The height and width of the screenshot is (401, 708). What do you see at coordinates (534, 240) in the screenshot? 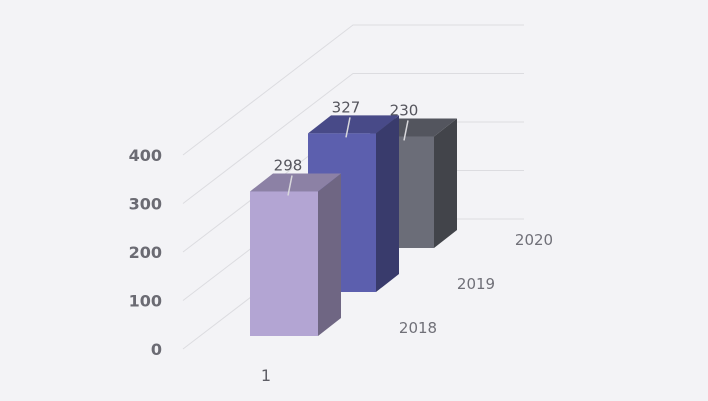
I see `series-label: 2020` at bounding box center [534, 240].